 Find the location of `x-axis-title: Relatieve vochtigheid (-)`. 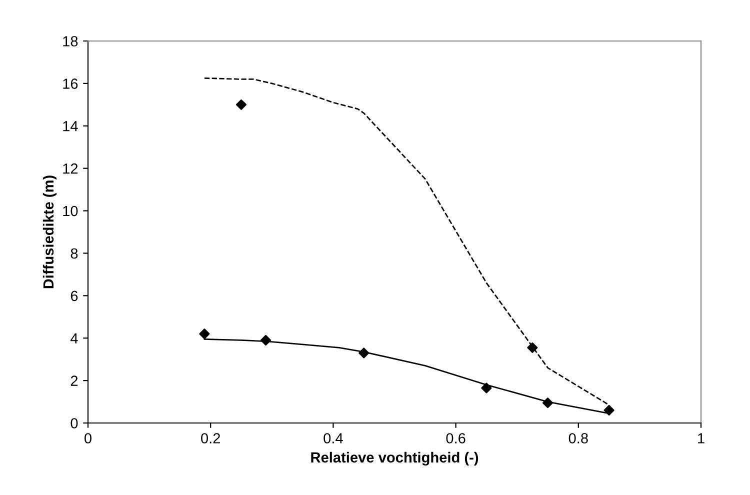

x-axis-title: Relatieve vochtigheid (-) is located at coordinates (394, 459).